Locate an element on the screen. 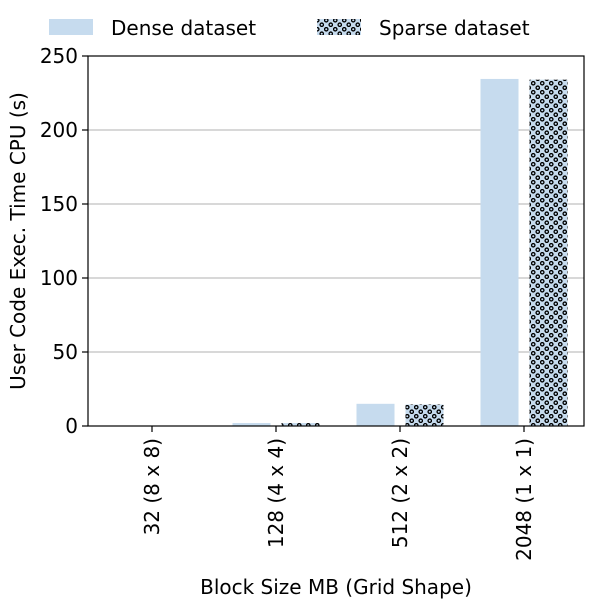 The image size is (595, 607). y-tick-label: 100 is located at coordinates (59, 278).